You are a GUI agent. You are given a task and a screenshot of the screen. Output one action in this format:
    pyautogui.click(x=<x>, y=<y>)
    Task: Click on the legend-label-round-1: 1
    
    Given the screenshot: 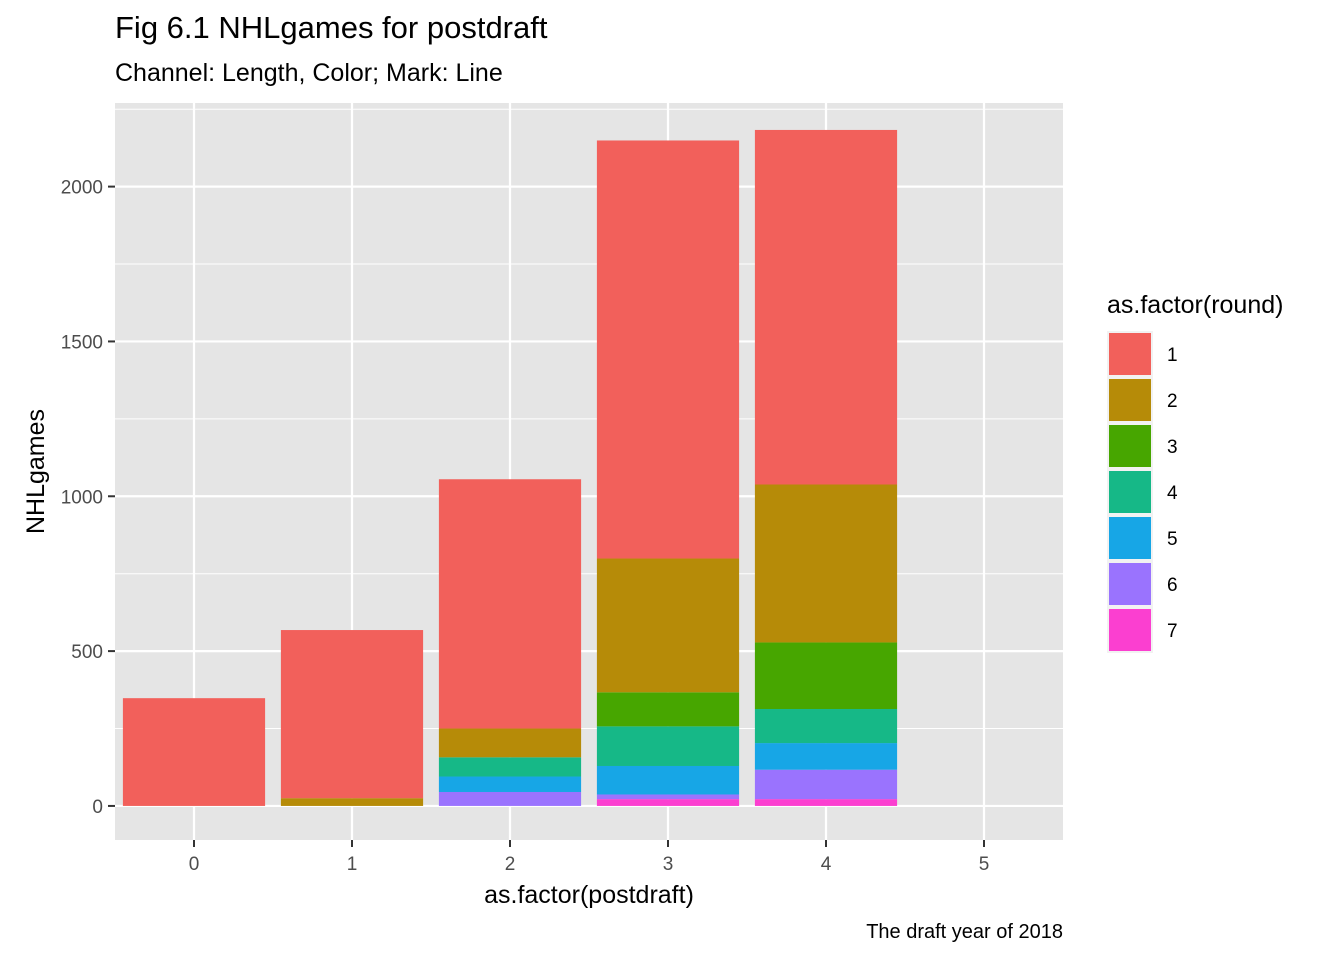 What is the action you would take?
    pyautogui.click(x=1172, y=355)
    